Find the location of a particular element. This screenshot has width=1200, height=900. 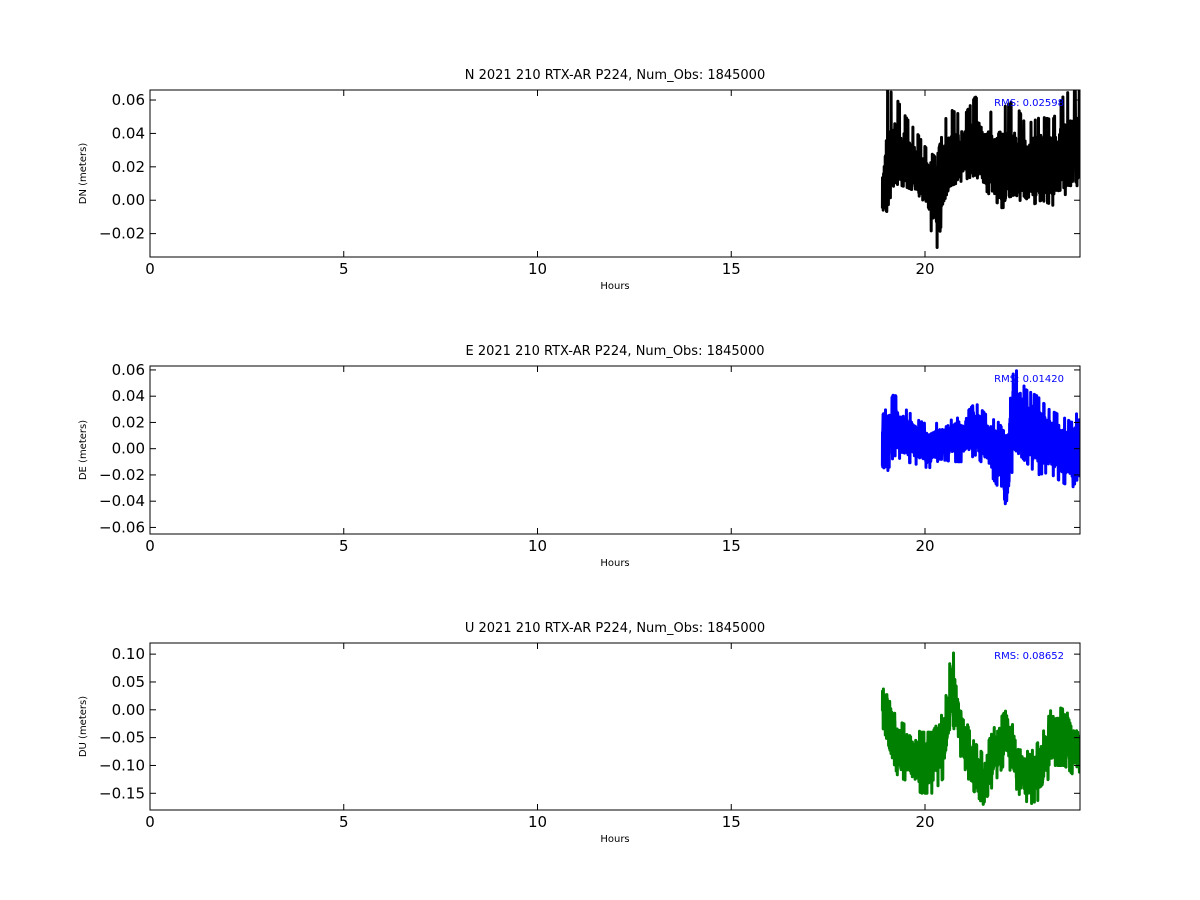

y-tick-label: 0.05 is located at coordinates (128, 682).